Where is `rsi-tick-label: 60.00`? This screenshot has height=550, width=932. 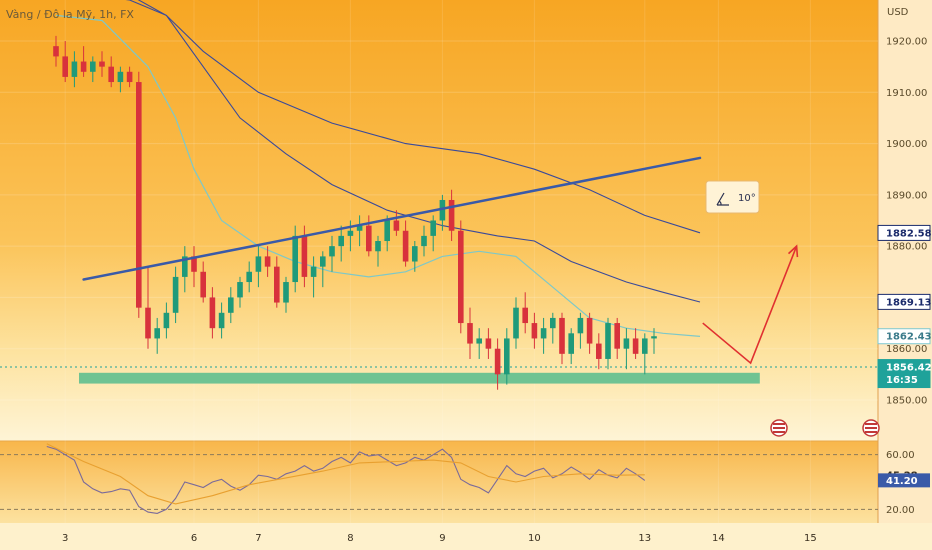
rsi-tick-label: 60.00 is located at coordinates (900, 455).